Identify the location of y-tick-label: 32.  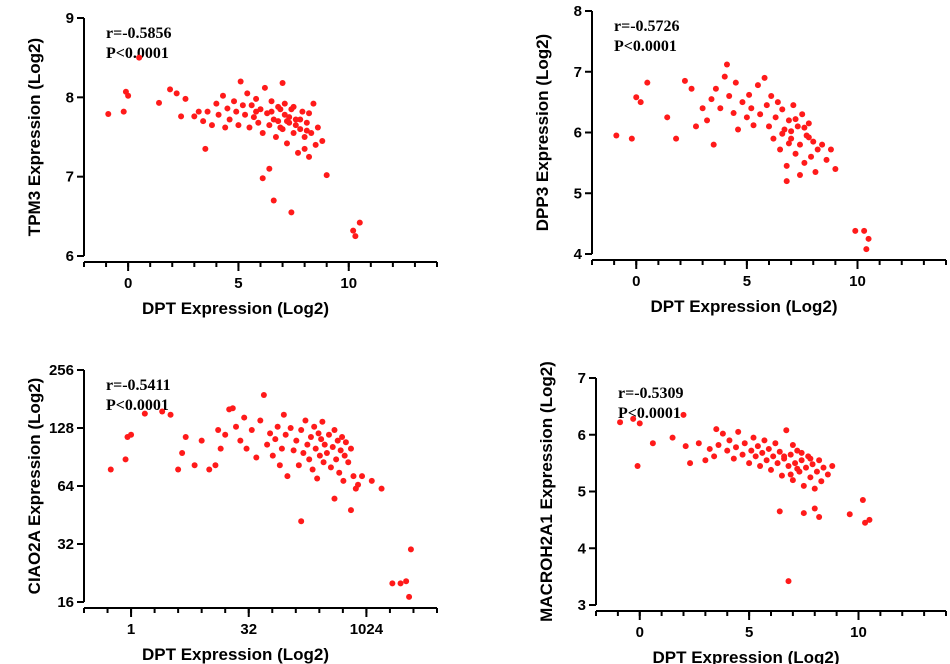
(65, 544).